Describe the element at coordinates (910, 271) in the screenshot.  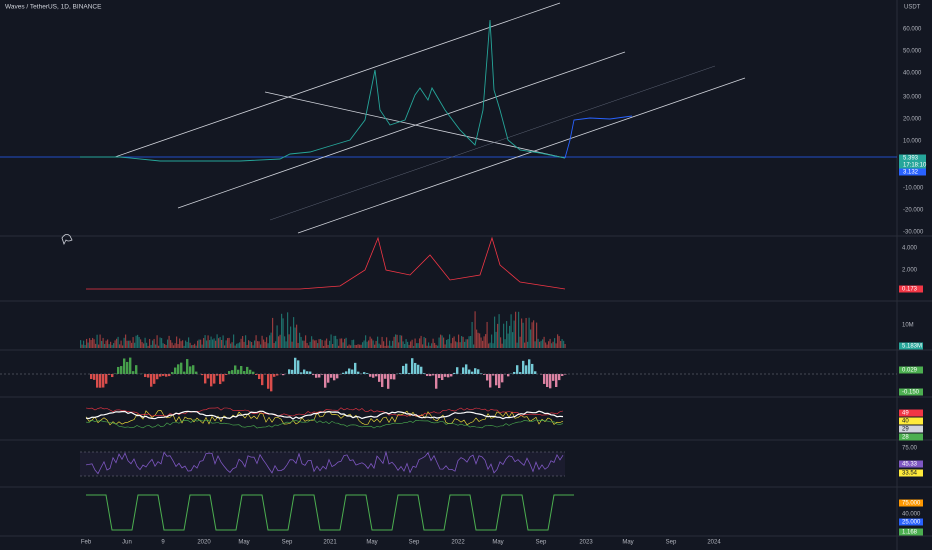
I see `pane-label: 2.000` at that location.